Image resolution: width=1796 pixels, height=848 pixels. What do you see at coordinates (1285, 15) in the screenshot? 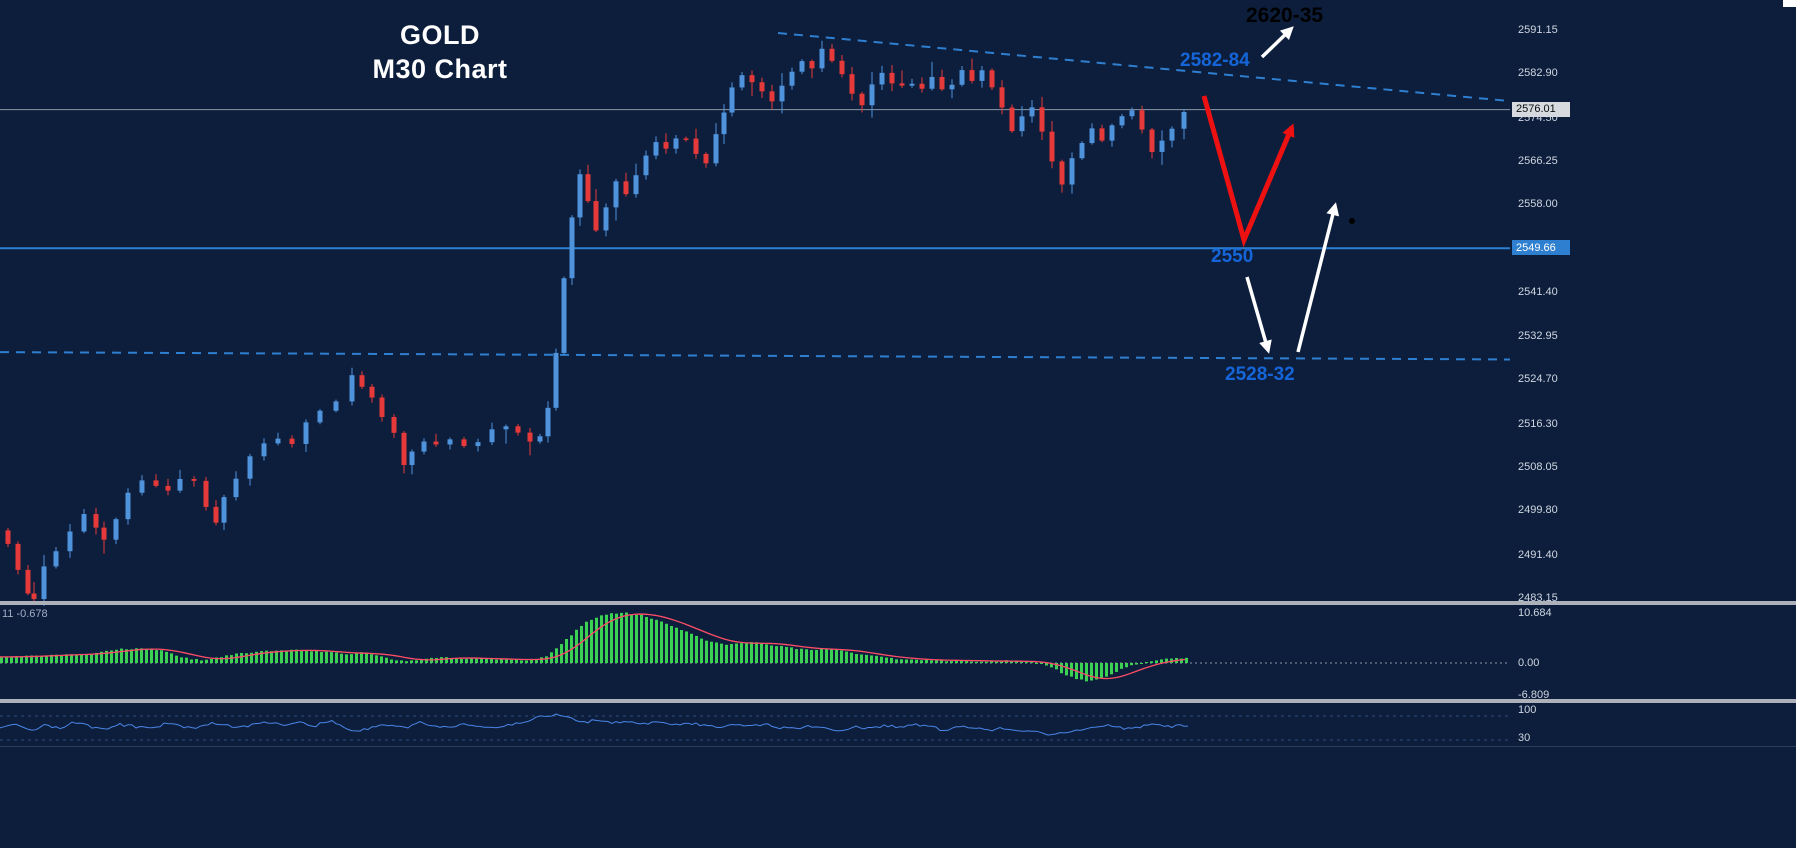
I see `annotation-target-zone: 2620-35` at bounding box center [1285, 15].